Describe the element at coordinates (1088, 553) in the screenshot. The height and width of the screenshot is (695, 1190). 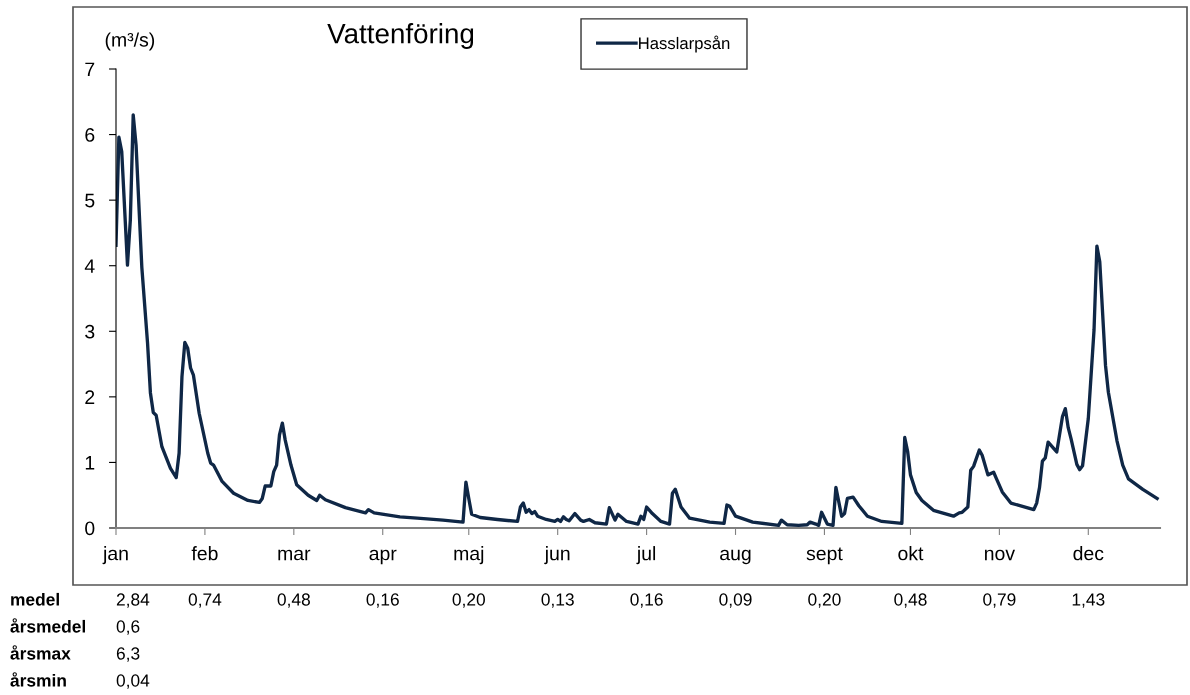
I see `x-tick-label: dec` at that location.